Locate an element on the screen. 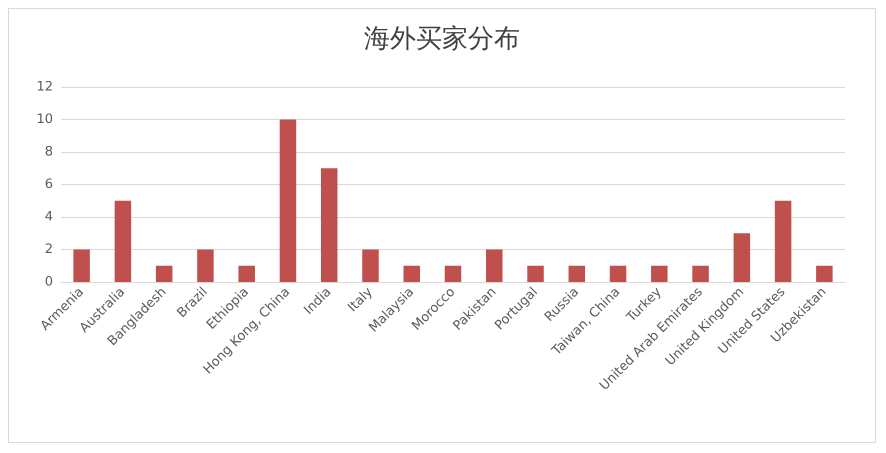 This screenshot has width=886, height=453. chart-title: 海外买家分布 is located at coordinates (442, 39).